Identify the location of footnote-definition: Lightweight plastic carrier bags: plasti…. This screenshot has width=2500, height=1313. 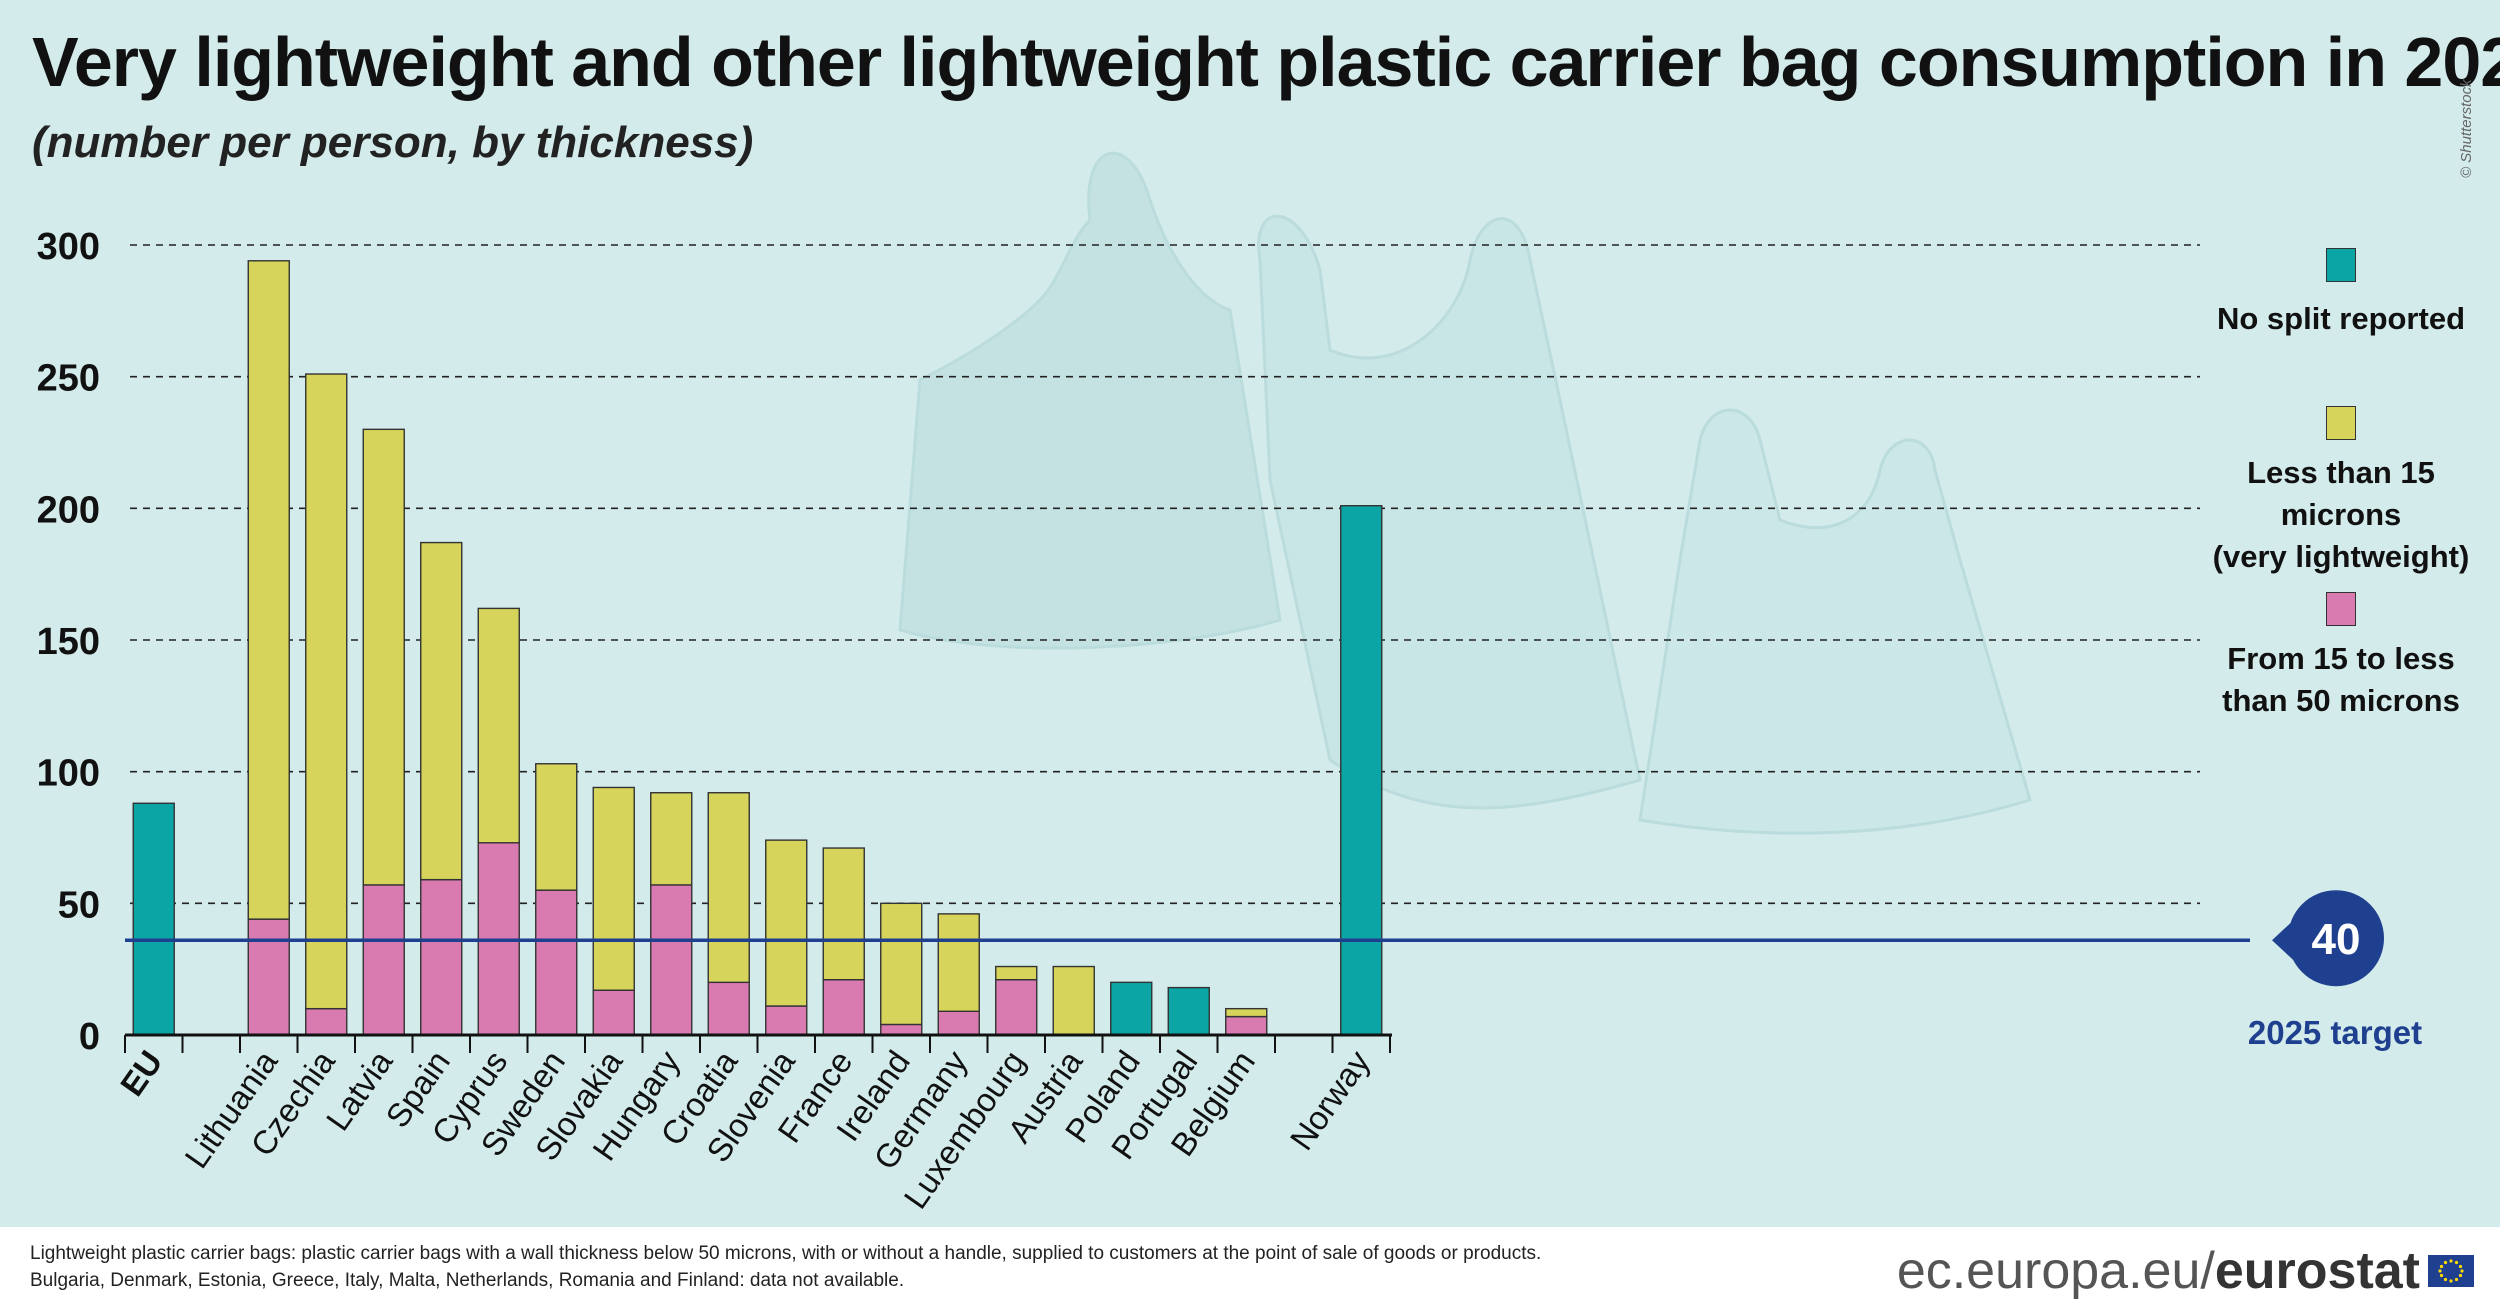
(786, 1253).